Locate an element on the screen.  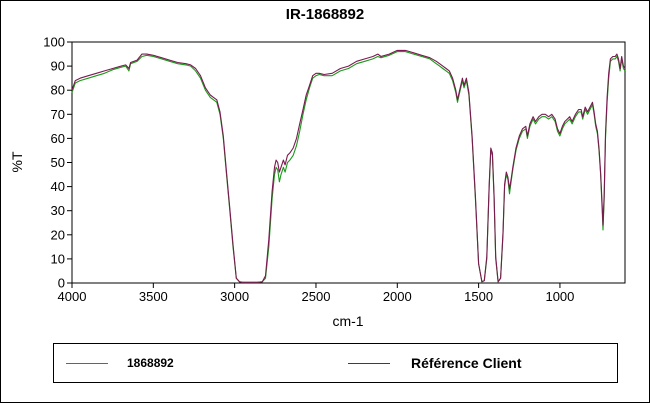
x-tick-label: 2500 is located at coordinates (316, 296).